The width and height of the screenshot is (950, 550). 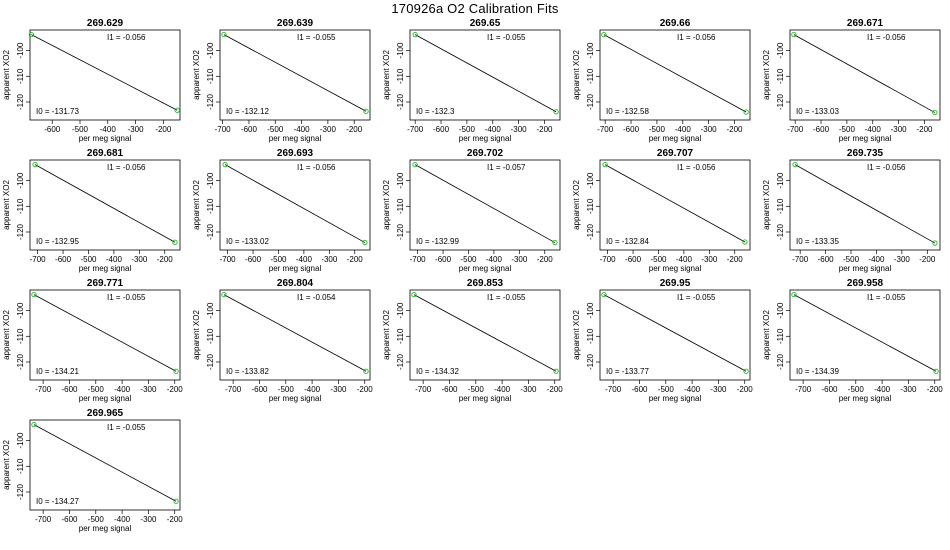 What do you see at coordinates (675, 23) in the screenshot?
I see `panel-title: 269.66` at bounding box center [675, 23].